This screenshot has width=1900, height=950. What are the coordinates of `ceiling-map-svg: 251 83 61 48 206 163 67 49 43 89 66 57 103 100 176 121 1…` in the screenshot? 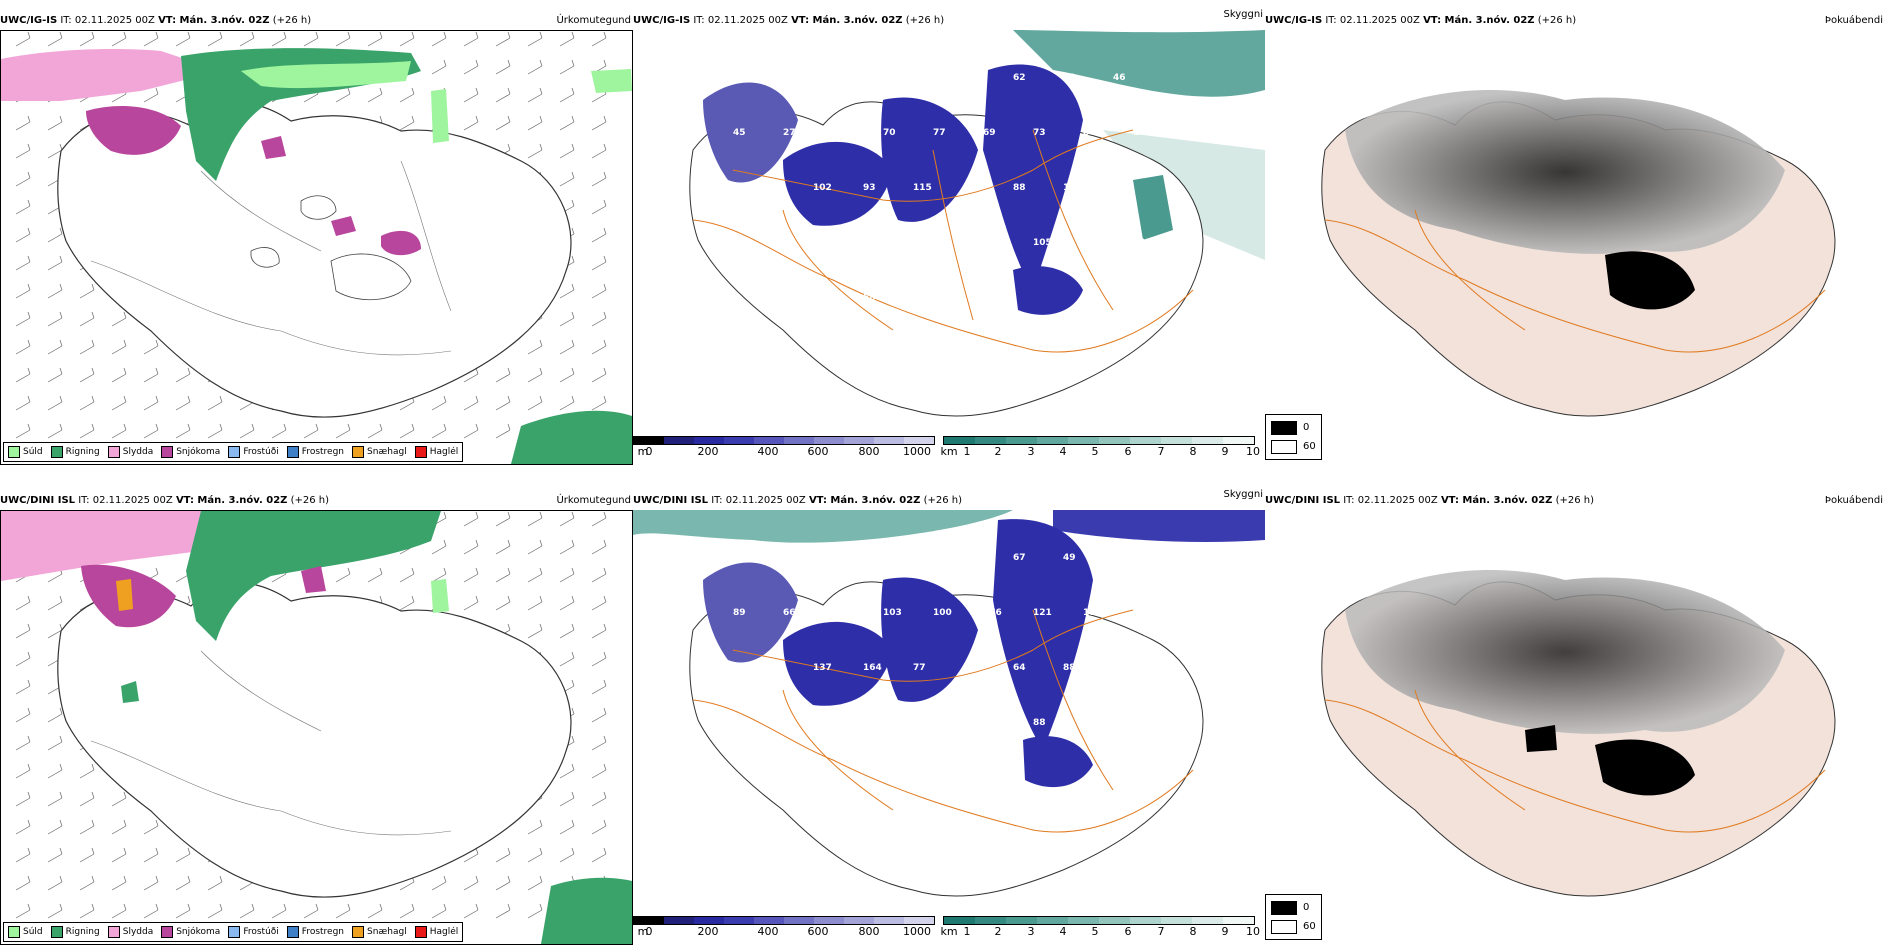 It's located at (949, 703).